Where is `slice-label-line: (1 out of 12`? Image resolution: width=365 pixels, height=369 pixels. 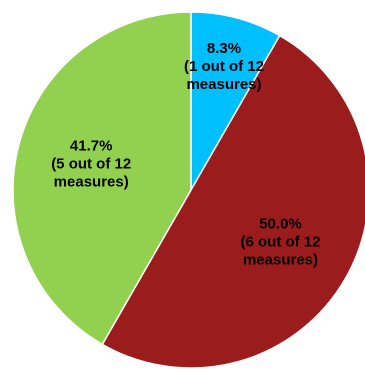
slice-label-line: (1 out of 12 is located at coordinates (224, 66).